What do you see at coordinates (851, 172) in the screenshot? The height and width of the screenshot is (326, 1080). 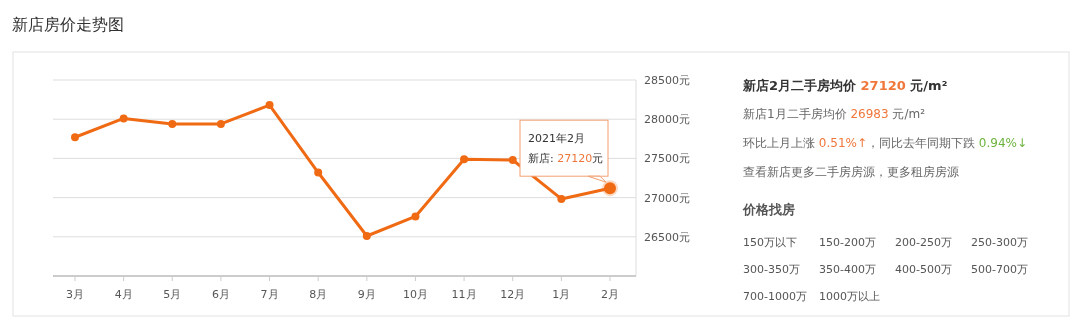 I see `text: 查看新店更多二手房房源，更多租房房源` at bounding box center [851, 172].